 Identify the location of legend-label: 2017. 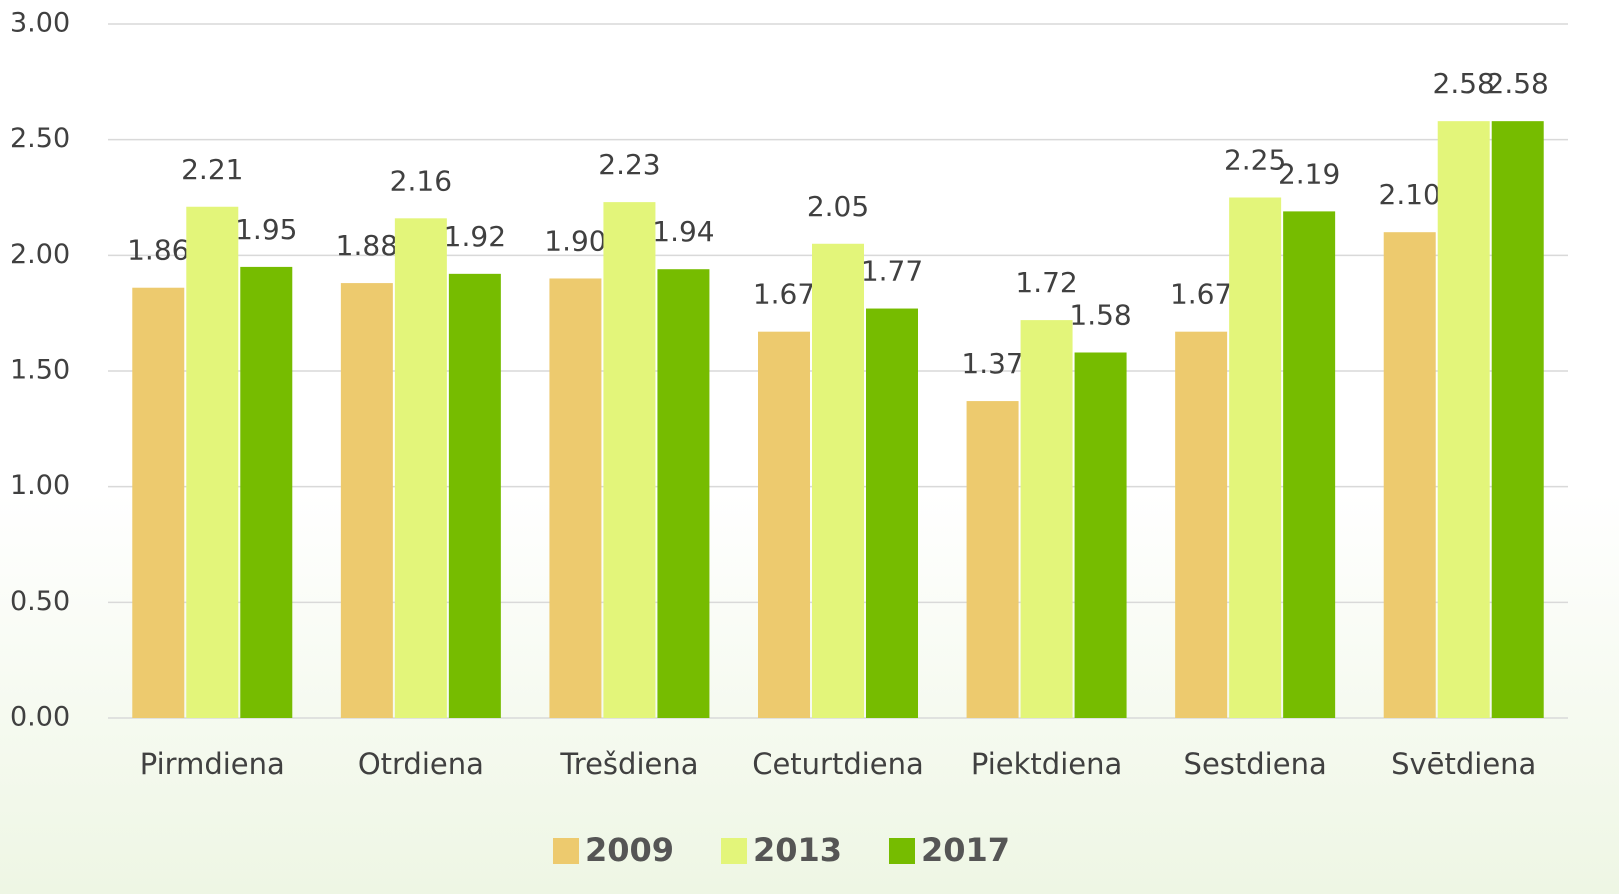
(965, 850).